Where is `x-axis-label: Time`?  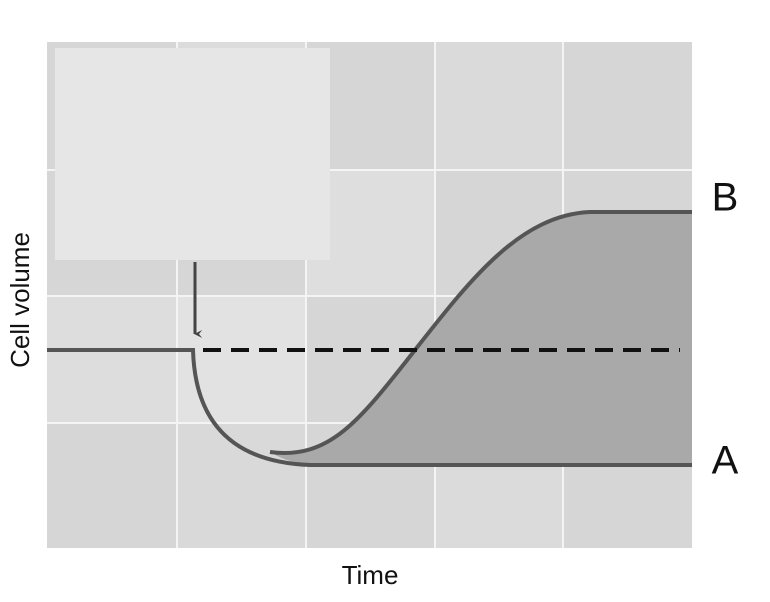
x-axis-label: Time is located at coordinates (370, 575).